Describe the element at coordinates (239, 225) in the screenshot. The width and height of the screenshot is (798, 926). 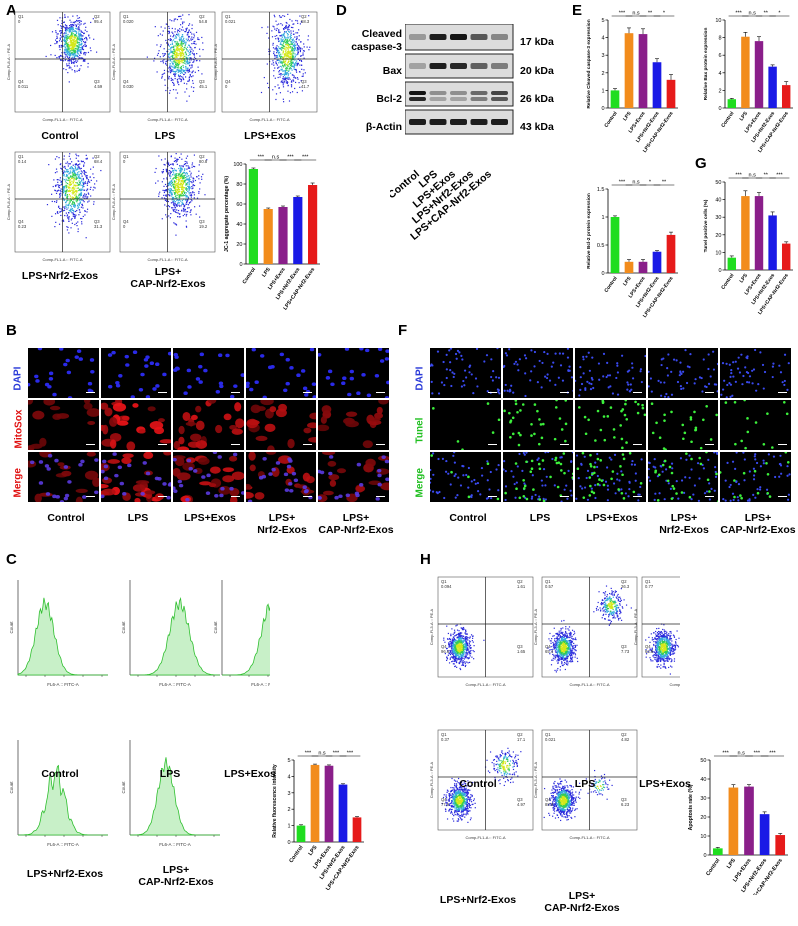
I see `y-tick-label: 40` at that location.